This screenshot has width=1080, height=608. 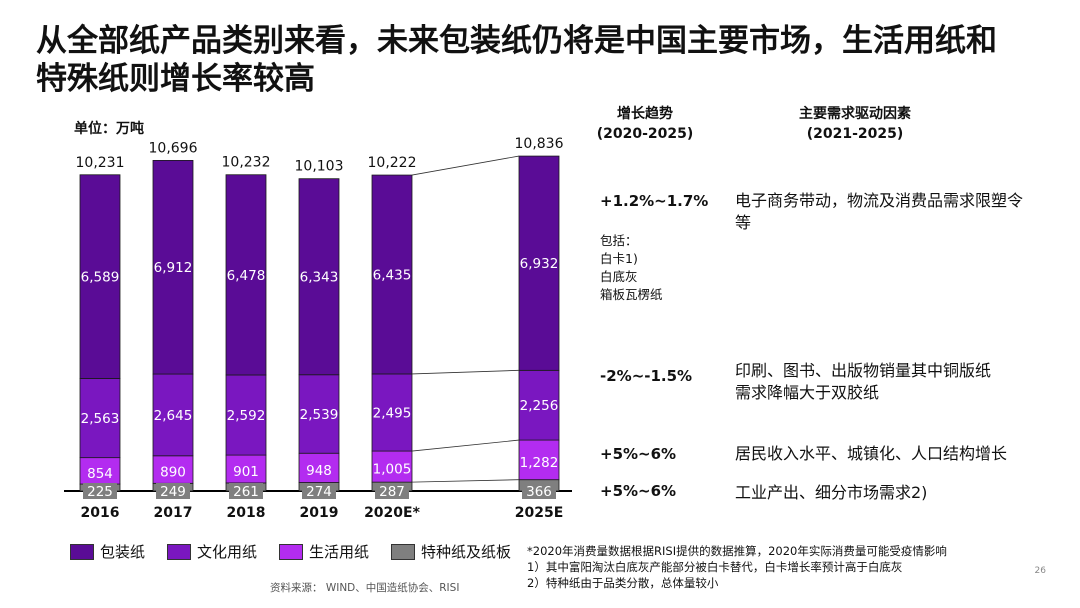 What do you see at coordinates (100, 474) in the screenshot?
I see `segment-value-label: 854` at bounding box center [100, 474].